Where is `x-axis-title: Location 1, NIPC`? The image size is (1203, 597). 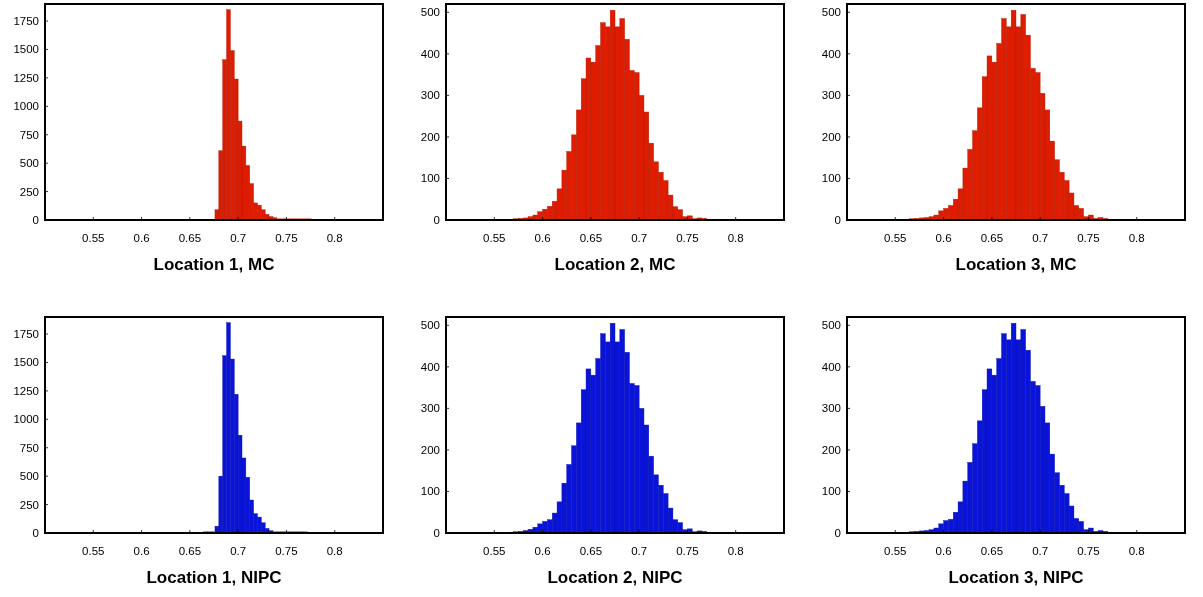 x-axis-title: Location 1, NIPC is located at coordinates (214, 577).